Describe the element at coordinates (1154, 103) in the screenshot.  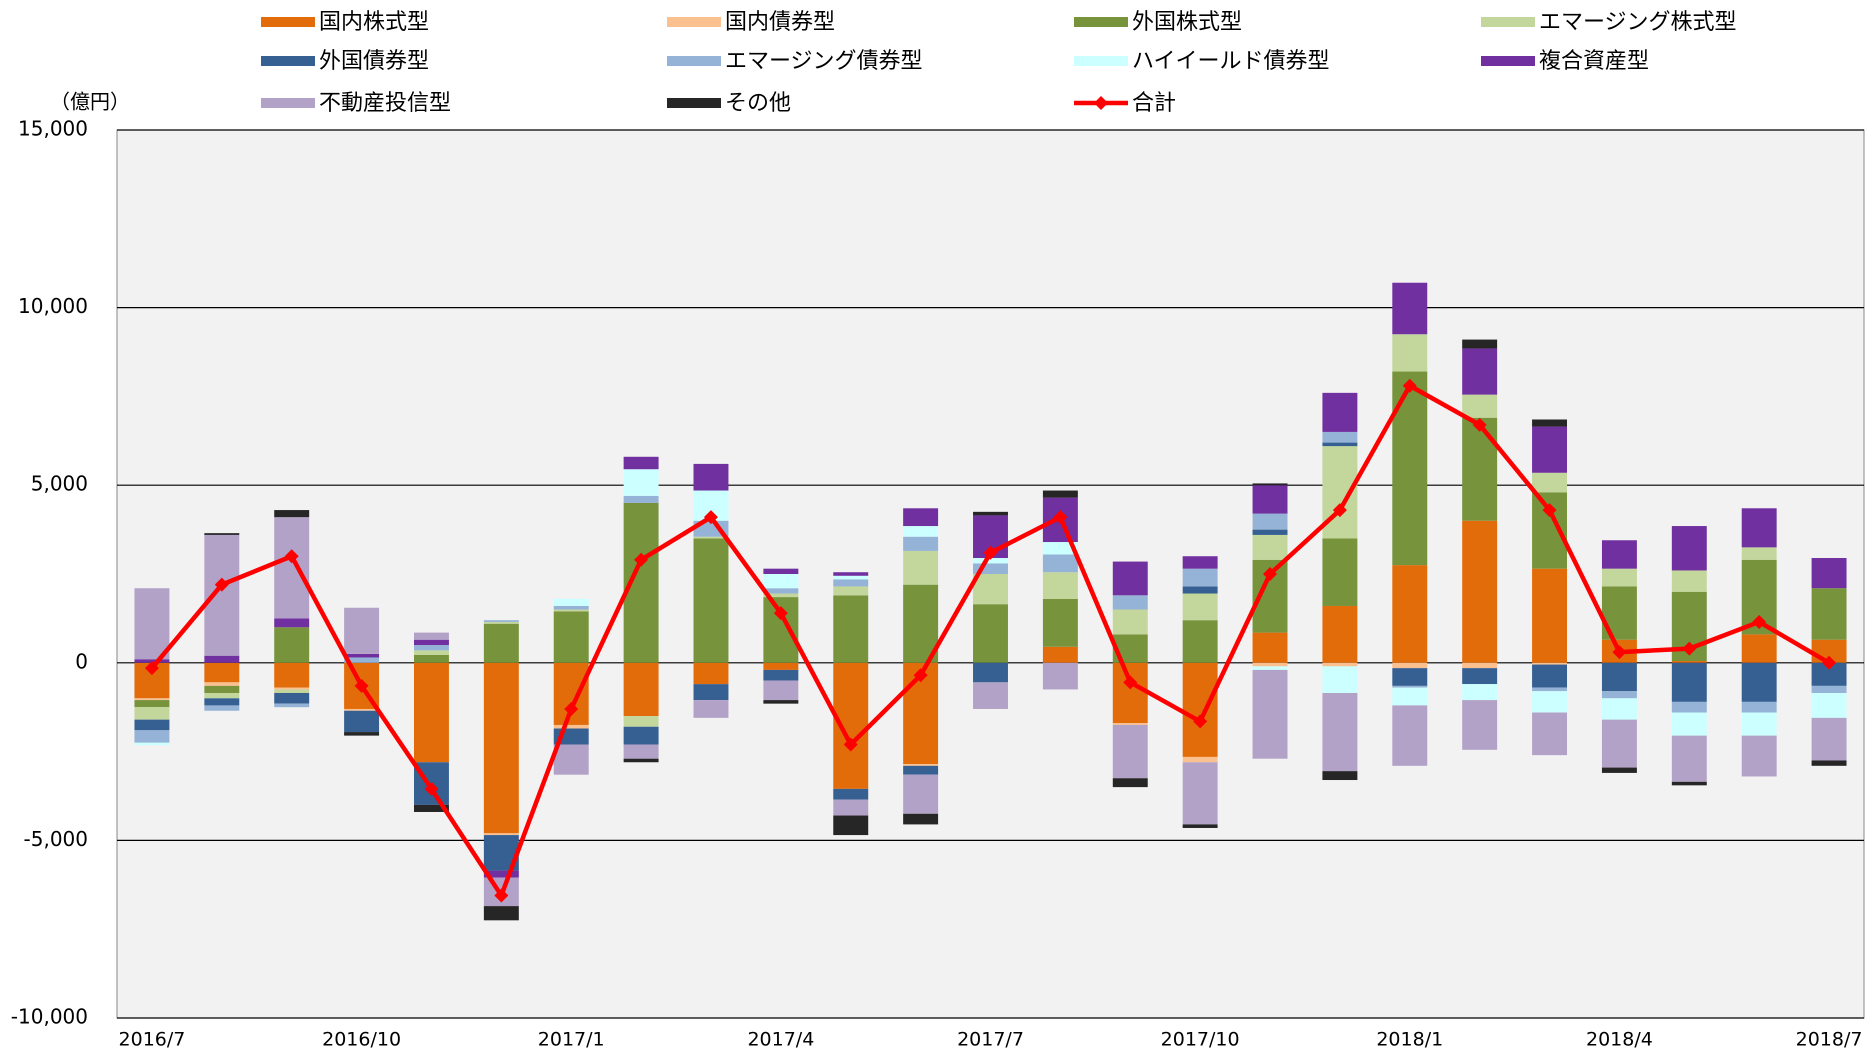
I see `legend-label: 合計` at that location.